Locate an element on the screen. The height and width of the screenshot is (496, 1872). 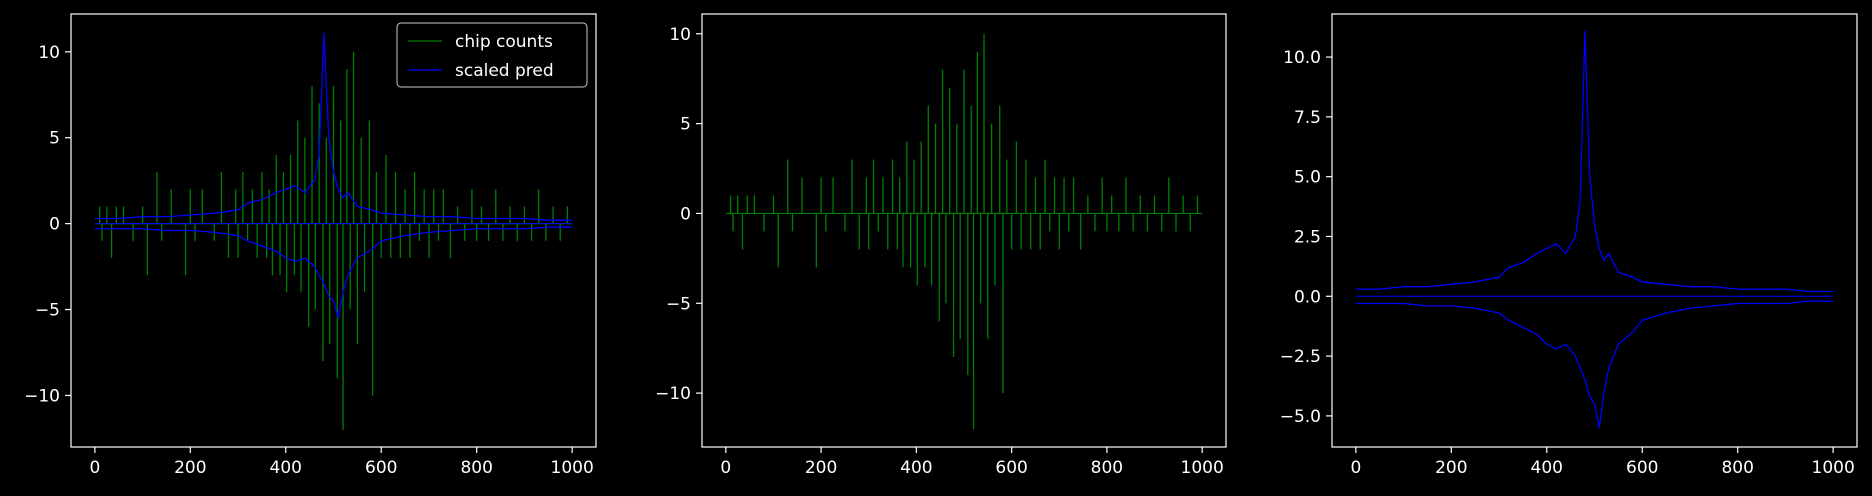
y-tick-label: 2.5 is located at coordinates (1307, 237).